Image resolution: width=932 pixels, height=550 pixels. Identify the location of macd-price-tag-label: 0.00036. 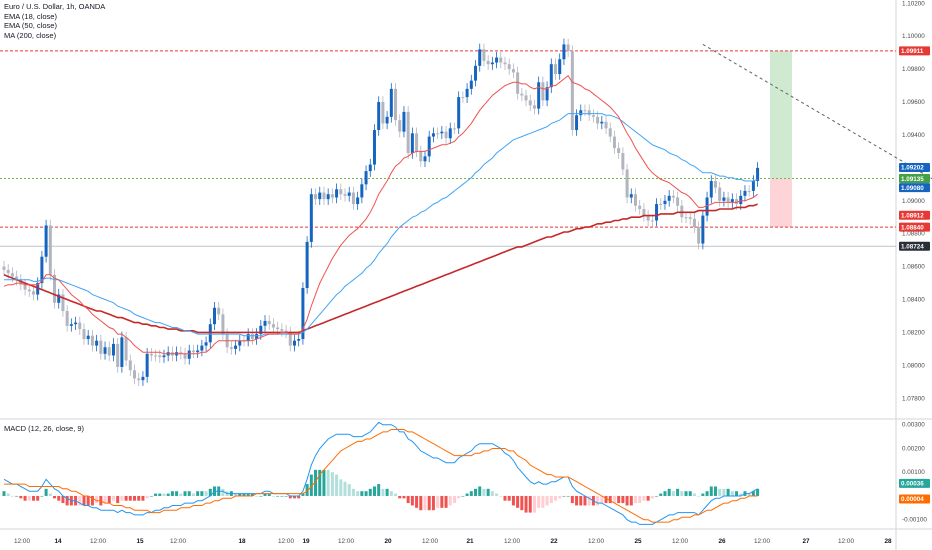
(912, 484).